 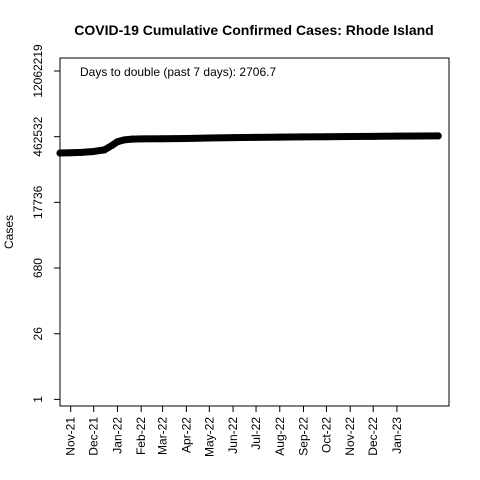 I want to click on y-tick-label: 26, so click(x=38, y=334).